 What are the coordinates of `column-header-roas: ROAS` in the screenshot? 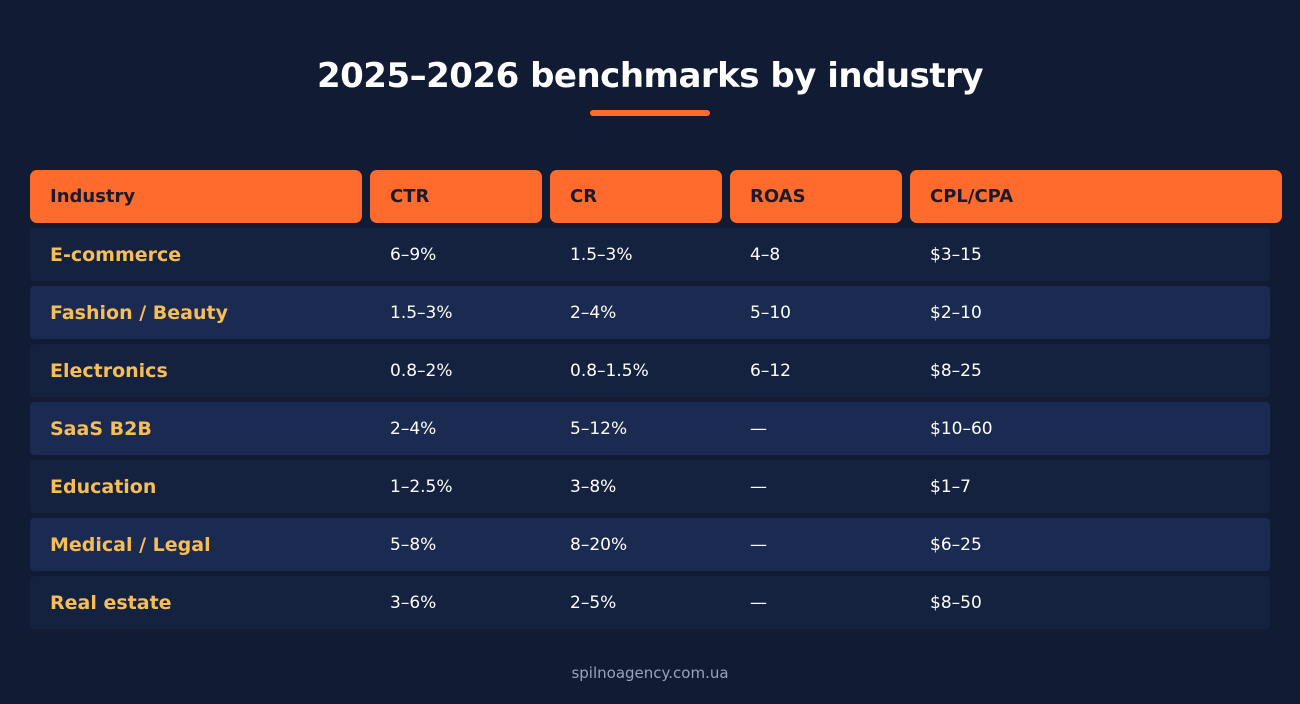 It's located at (816, 196).